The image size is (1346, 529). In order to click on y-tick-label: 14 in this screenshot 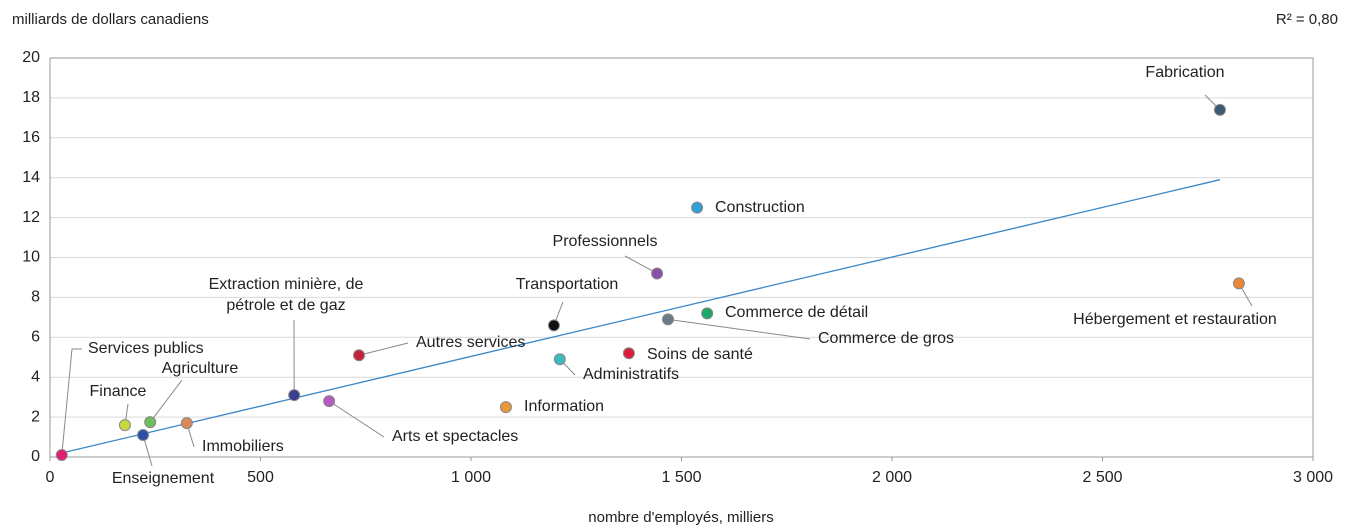, I will do `click(31, 177)`.